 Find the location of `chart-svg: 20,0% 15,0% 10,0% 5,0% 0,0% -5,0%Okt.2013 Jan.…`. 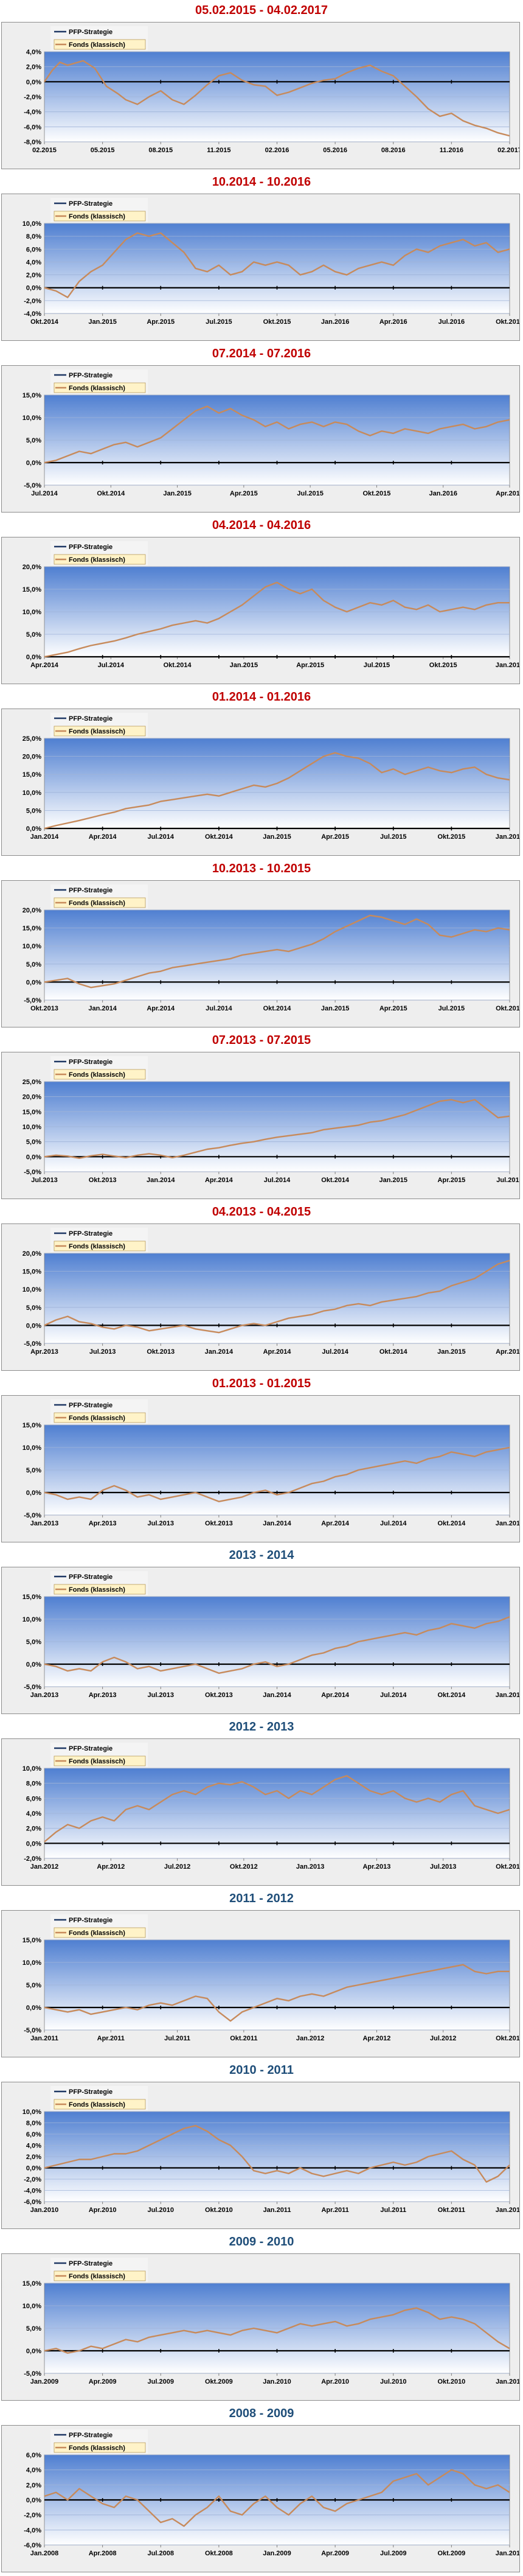

chart-svg: 20,0% 15,0% 10,0% 5,0% 0,0% -5,0%Okt.2013 Jan.… is located at coordinates (271, 948).